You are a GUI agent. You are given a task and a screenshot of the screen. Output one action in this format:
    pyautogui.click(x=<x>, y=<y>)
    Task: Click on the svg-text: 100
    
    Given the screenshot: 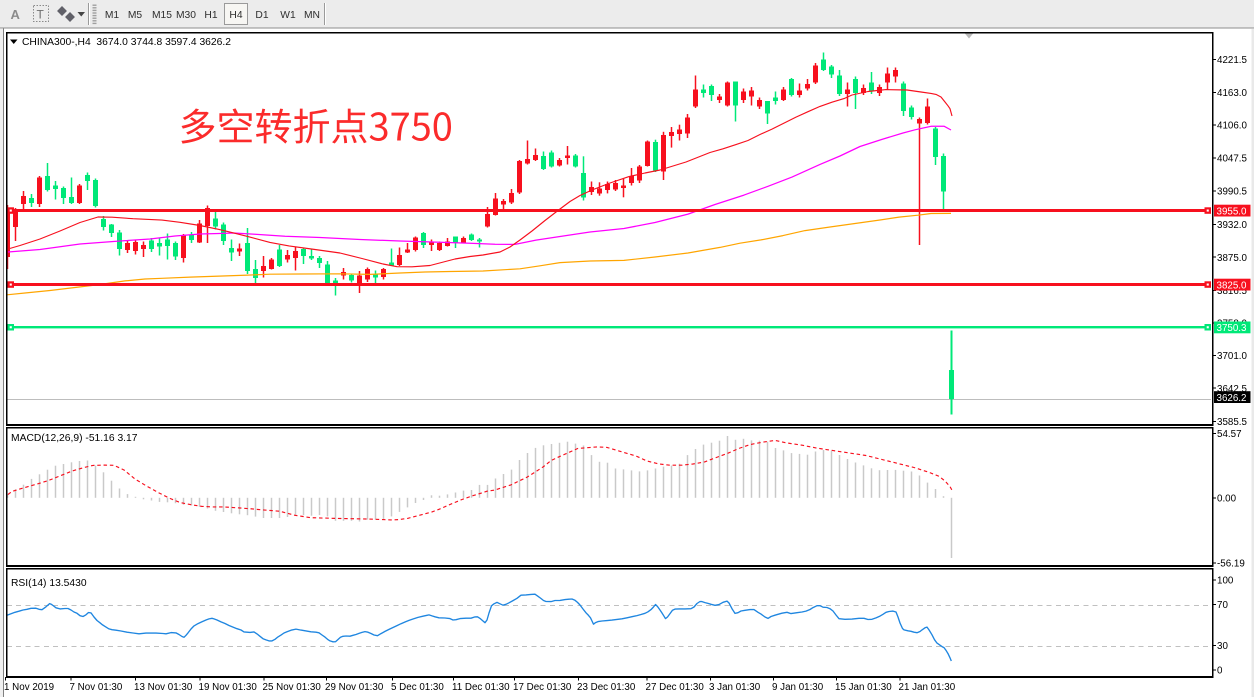 What is the action you would take?
    pyautogui.click(x=1225, y=581)
    